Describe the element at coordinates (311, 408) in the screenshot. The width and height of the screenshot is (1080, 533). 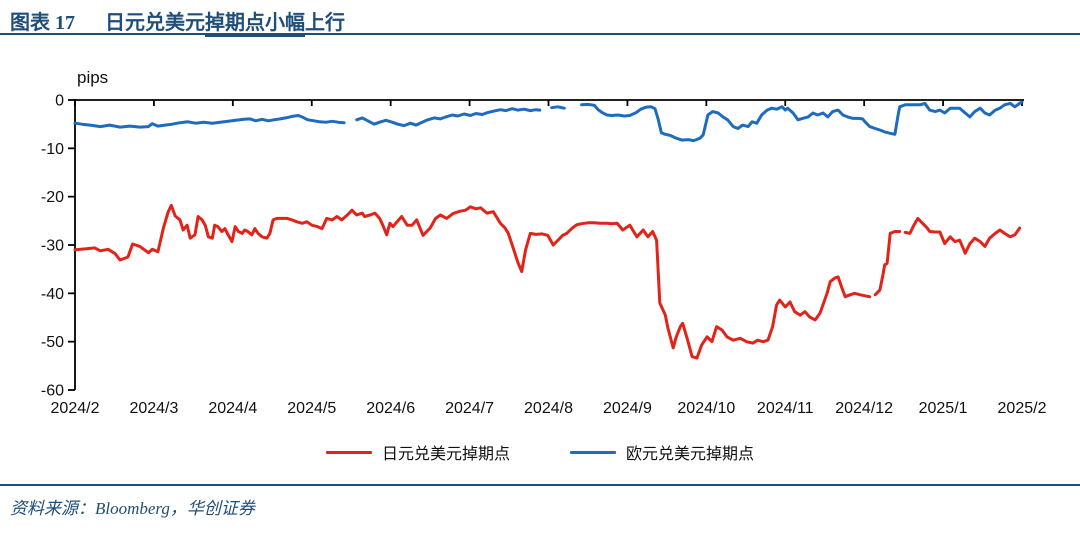
I see `svg-text: 2024/5` at that location.